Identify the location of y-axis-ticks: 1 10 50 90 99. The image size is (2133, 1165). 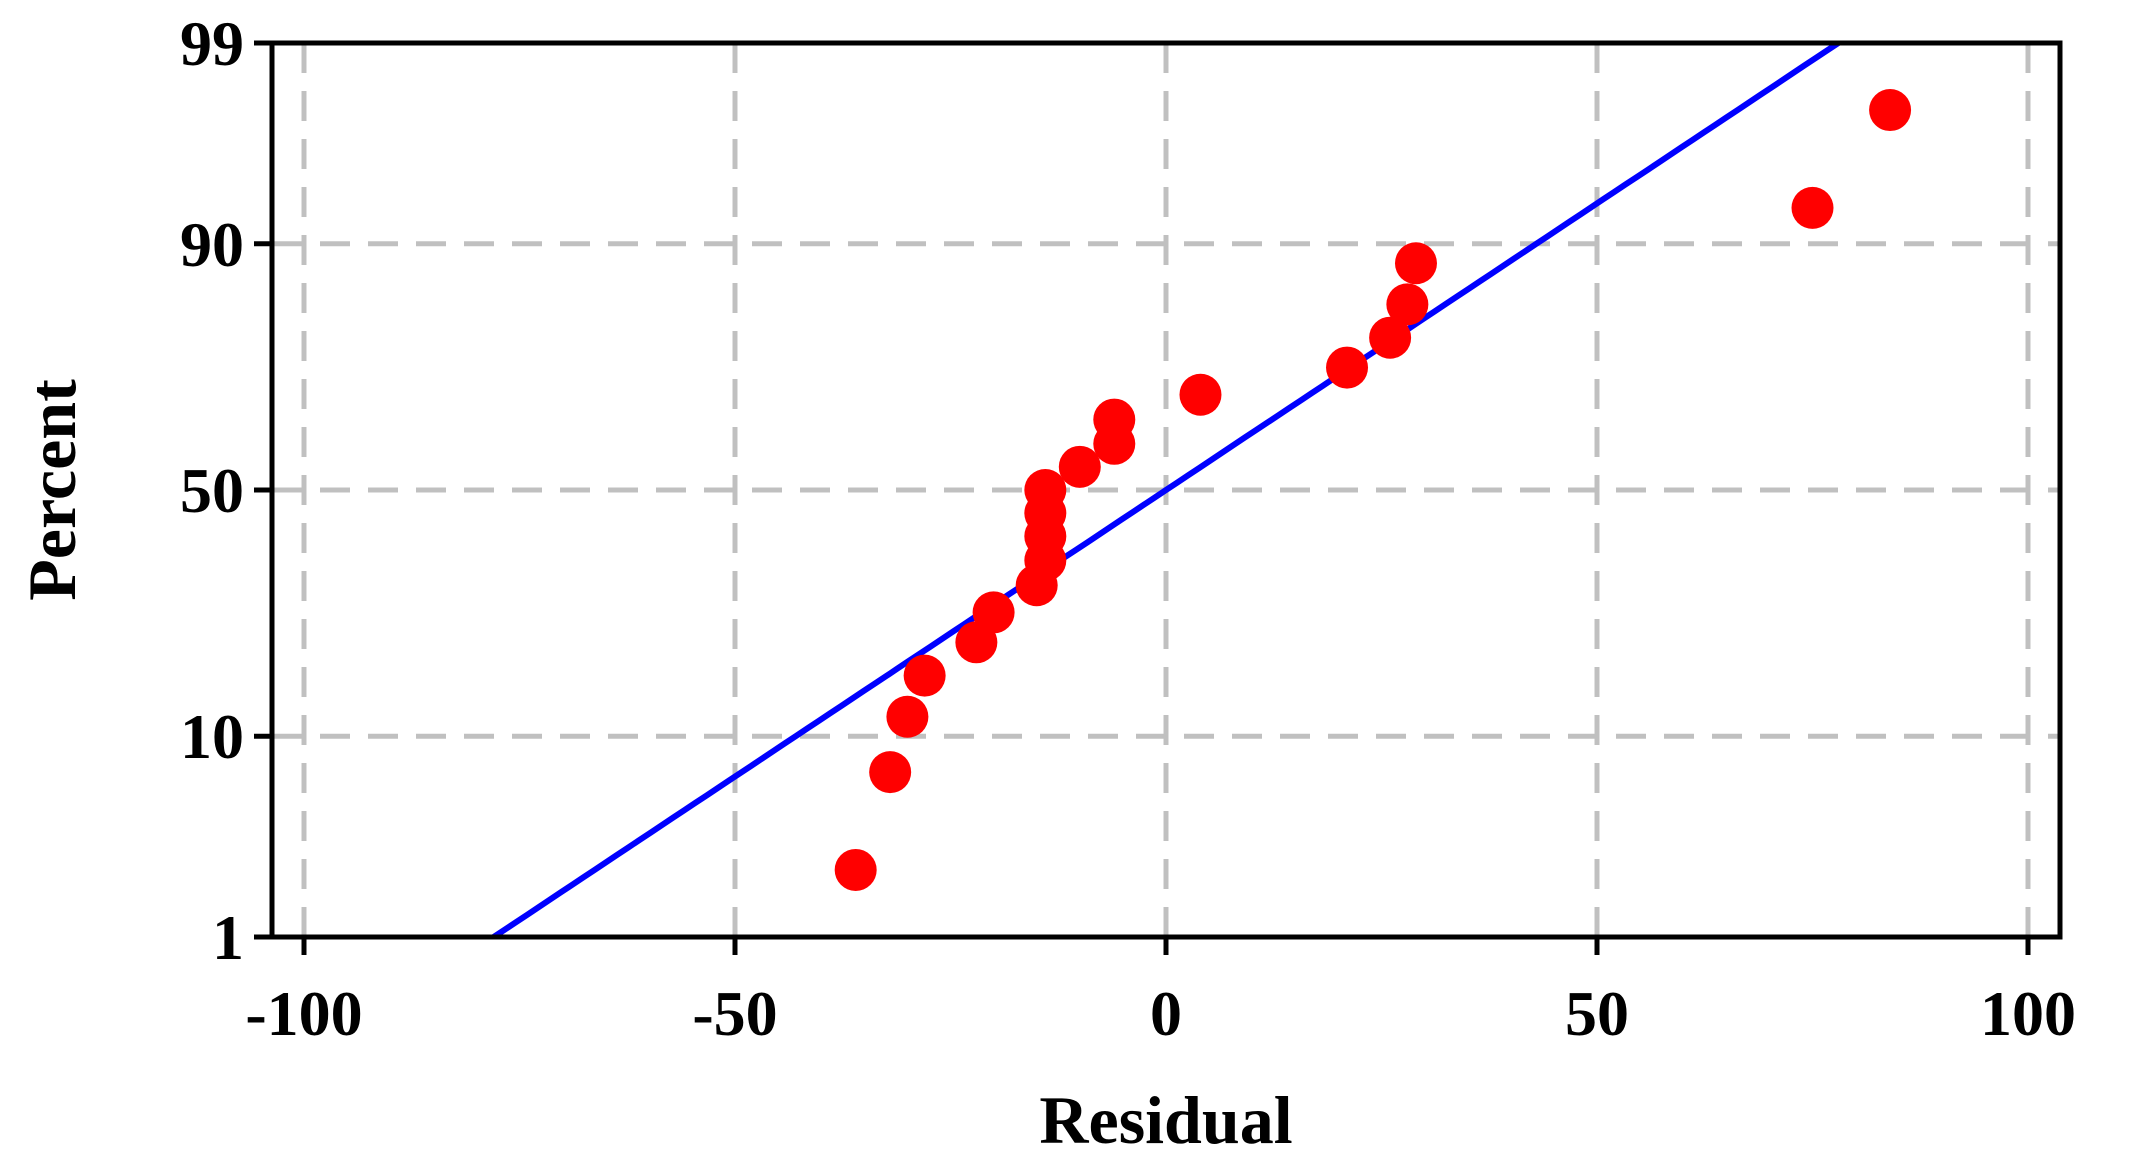
(226, 490).